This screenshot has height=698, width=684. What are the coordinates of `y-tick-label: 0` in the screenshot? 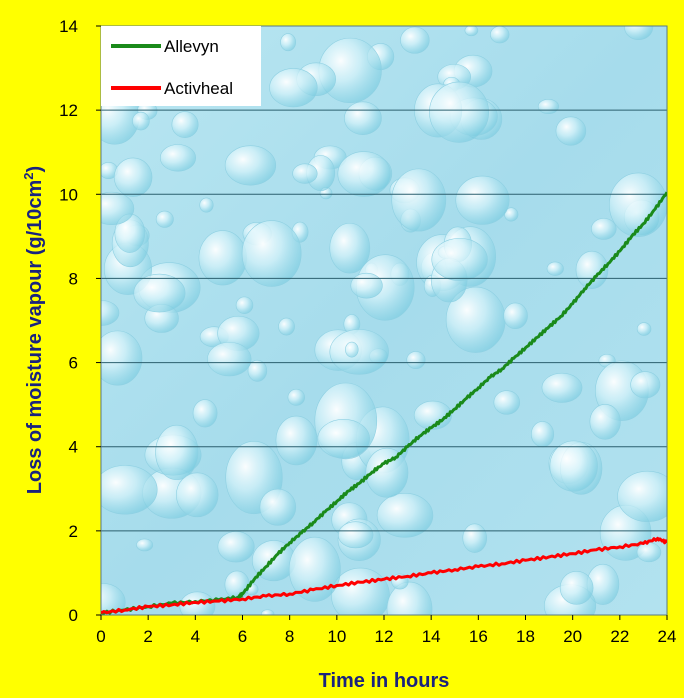 It's located at (73, 615).